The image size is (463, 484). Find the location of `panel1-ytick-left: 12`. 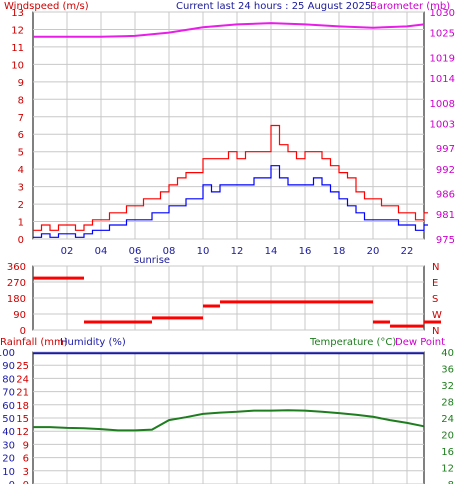

panel1-ytick-left: 12 is located at coordinates (17, 30).